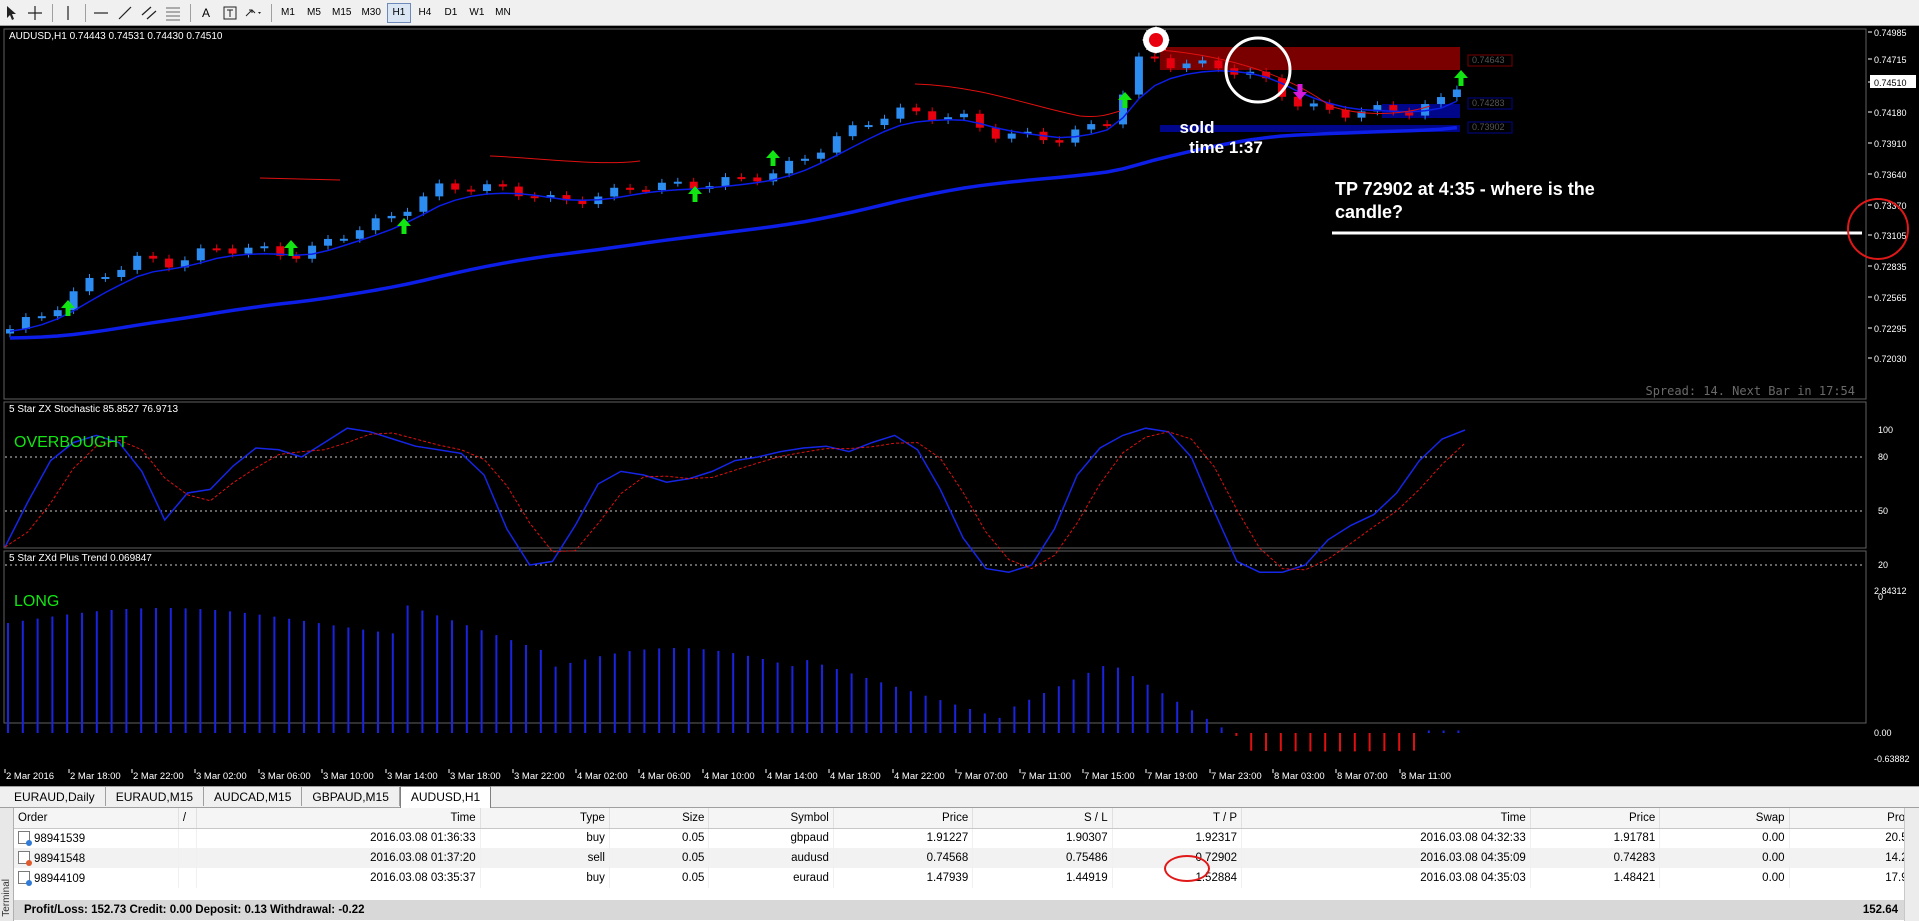 The width and height of the screenshot is (1919, 921). Describe the element at coordinates (253, 796) in the screenshot. I see `chart-tab: AUDCAD,M15` at that location.